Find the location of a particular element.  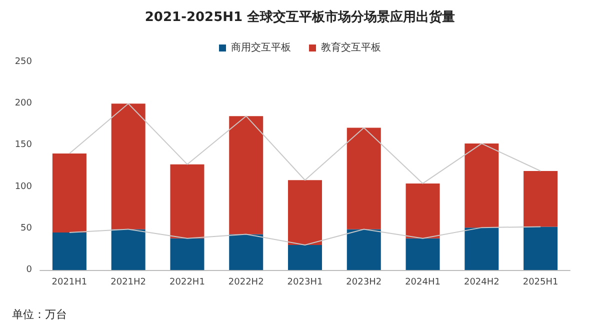

y-tick-label: 0 is located at coordinates (29, 270).